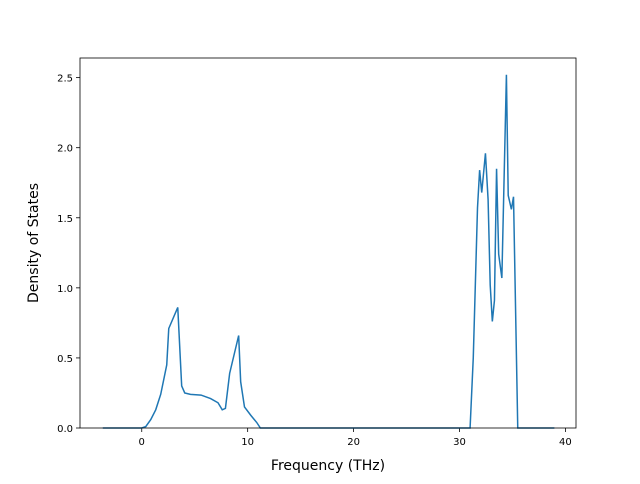 This screenshot has height=484, width=640. What do you see at coordinates (247, 442) in the screenshot?
I see `x-tick-label: 10` at bounding box center [247, 442].